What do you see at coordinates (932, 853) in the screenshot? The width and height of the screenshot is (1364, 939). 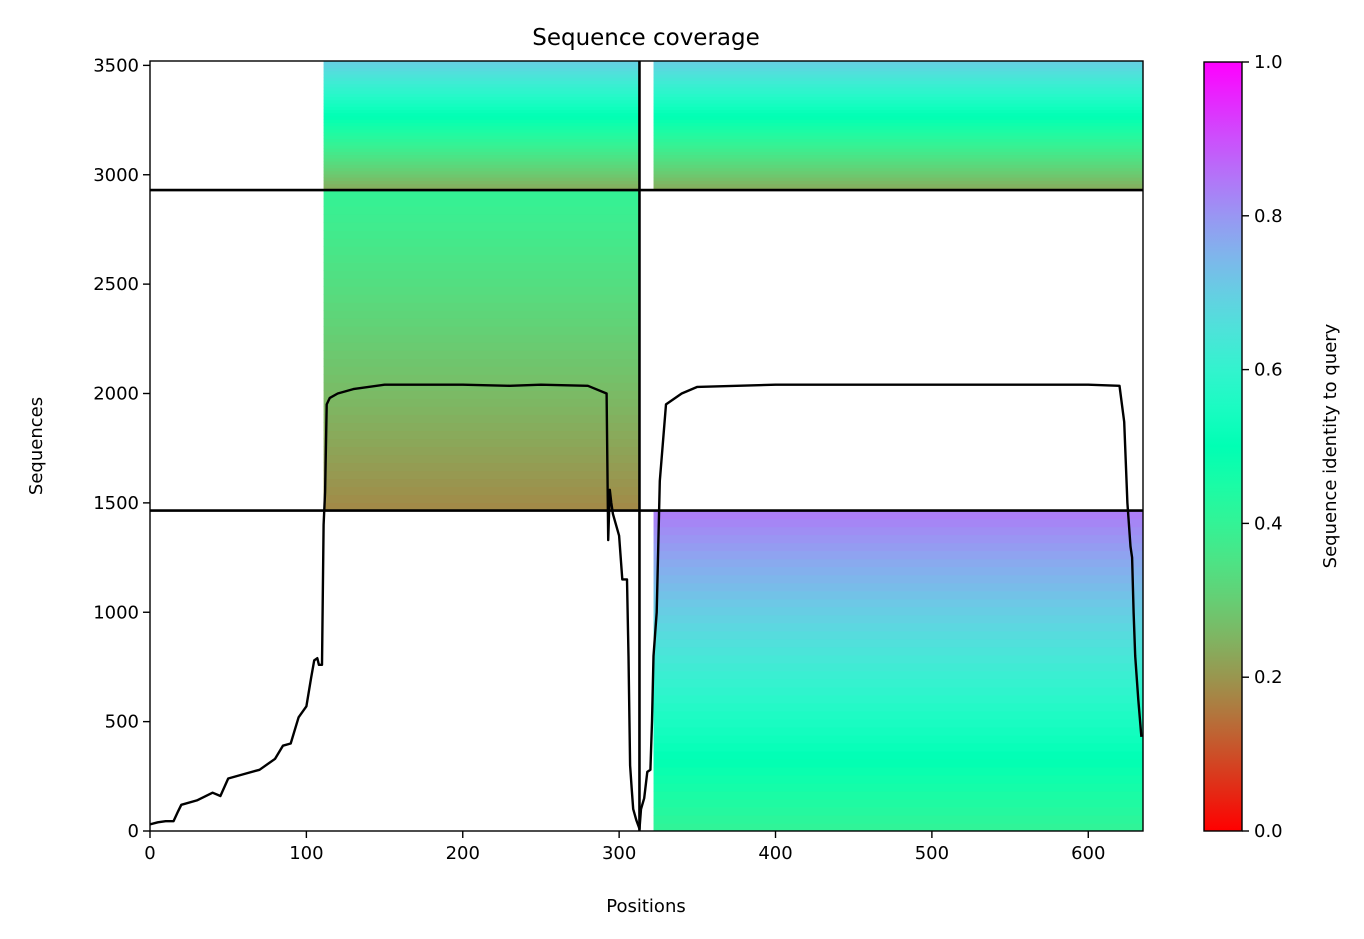 I see `x-tick-label: 500` at bounding box center [932, 853].